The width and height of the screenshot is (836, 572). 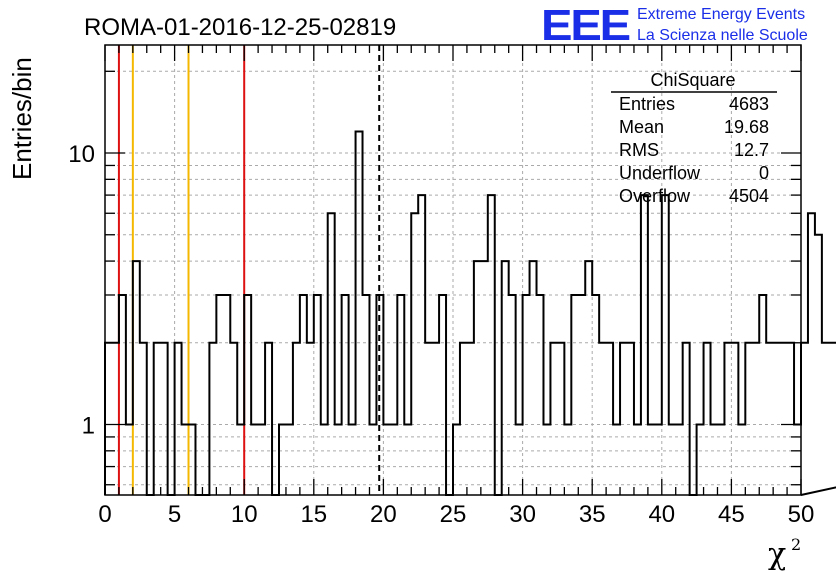 I want to click on x-tick-label: 20, so click(x=383, y=514).